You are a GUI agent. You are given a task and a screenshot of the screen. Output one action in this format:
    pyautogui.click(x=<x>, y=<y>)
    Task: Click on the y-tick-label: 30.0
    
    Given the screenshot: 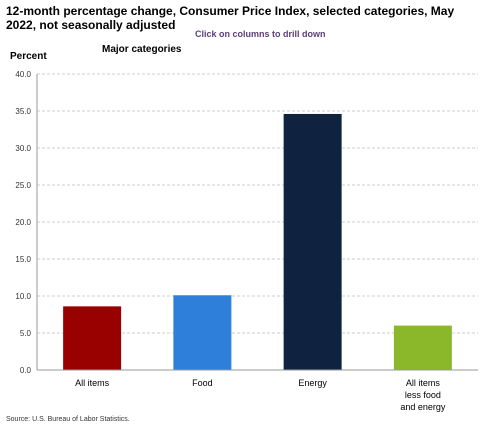 What is the action you would take?
    pyautogui.click(x=23, y=148)
    